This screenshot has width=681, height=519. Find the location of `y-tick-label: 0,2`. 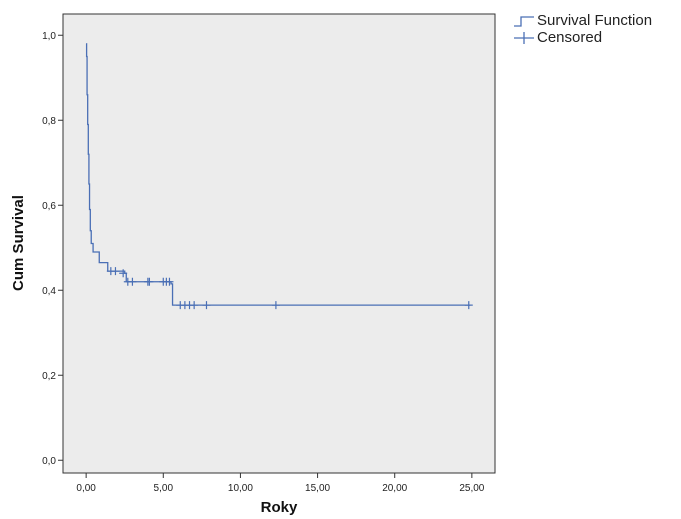

y-tick-label: 0,2 is located at coordinates (49, 376).